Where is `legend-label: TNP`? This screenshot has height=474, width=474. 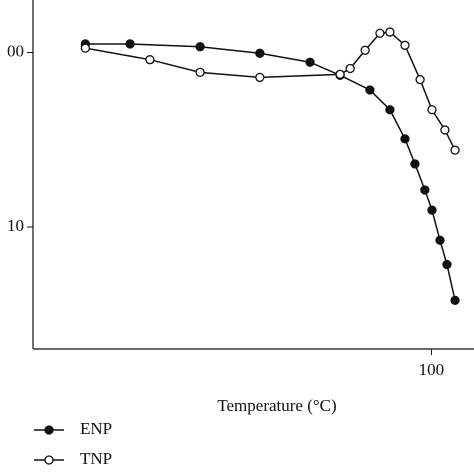 legend-label: TNP is located at coordinates (96, 458).